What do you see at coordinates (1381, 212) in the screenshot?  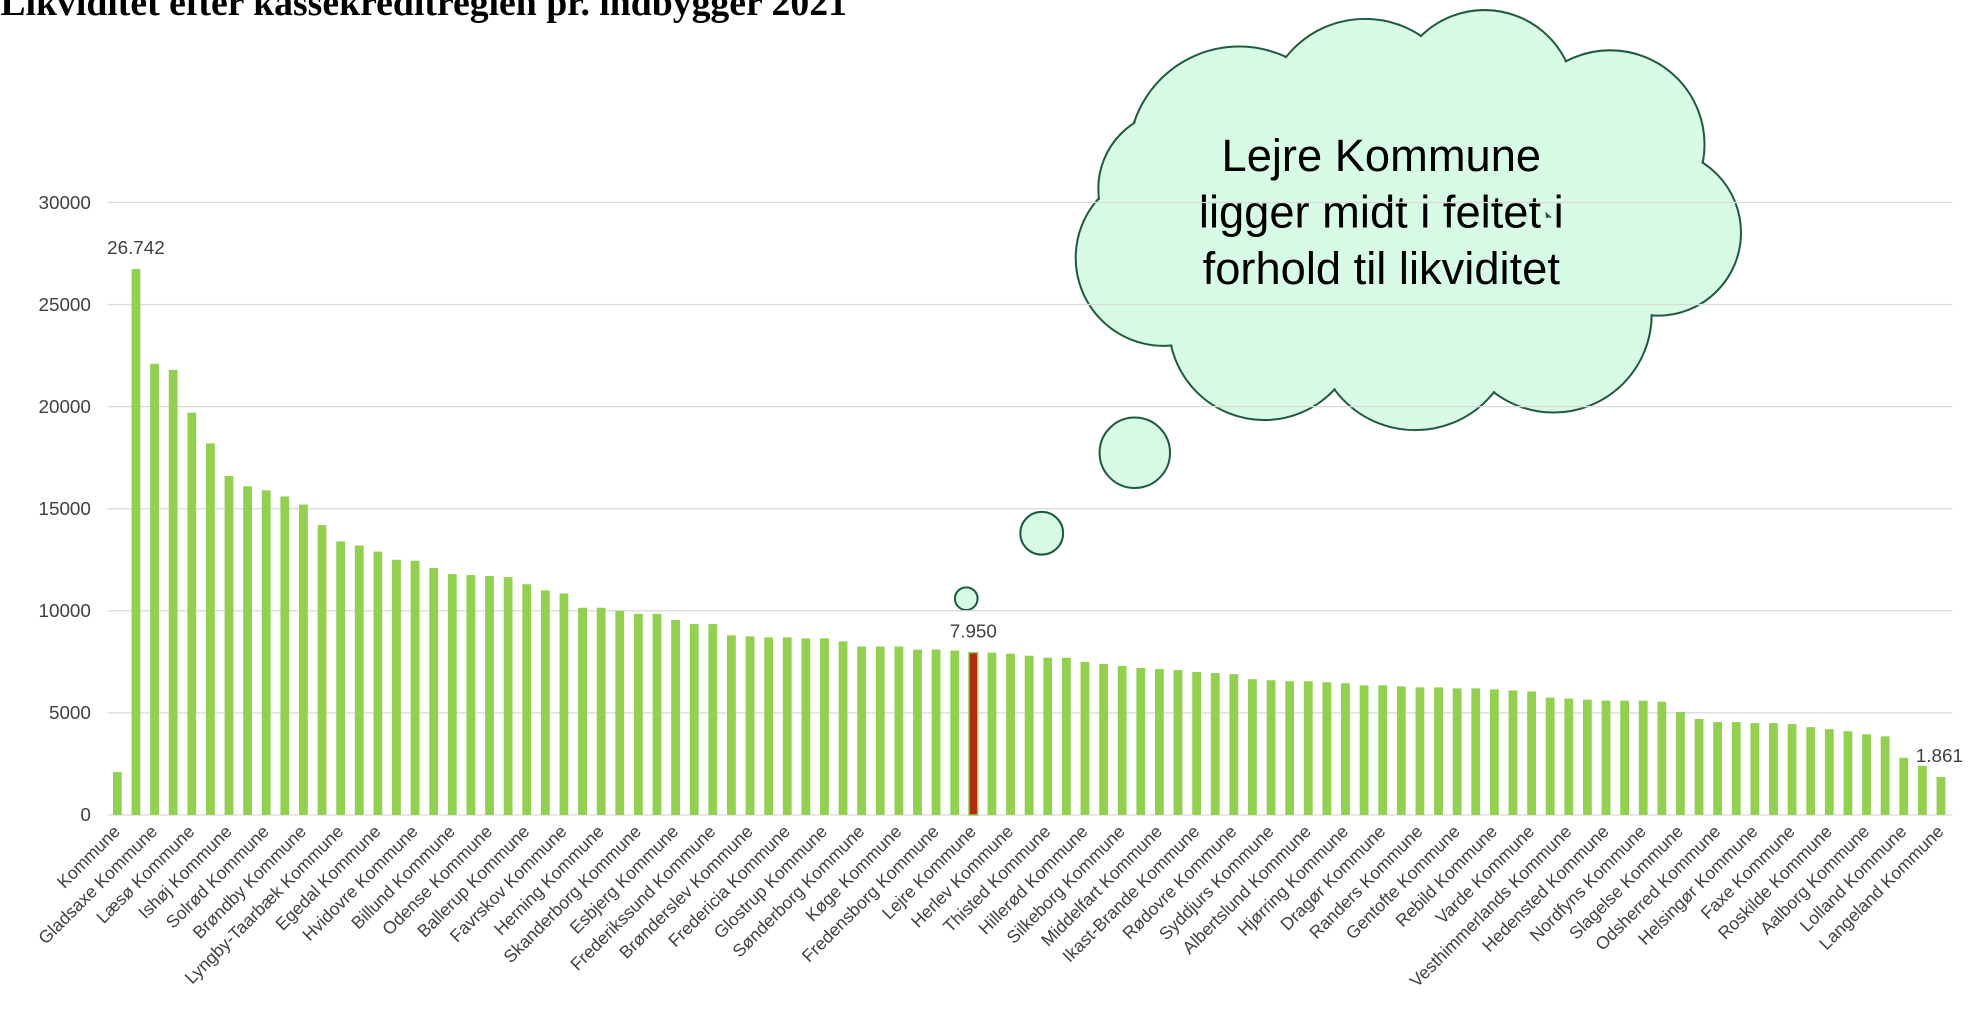 I see `annotation-line: ligger midt i feltet i` at bounding box center [1381, 212].